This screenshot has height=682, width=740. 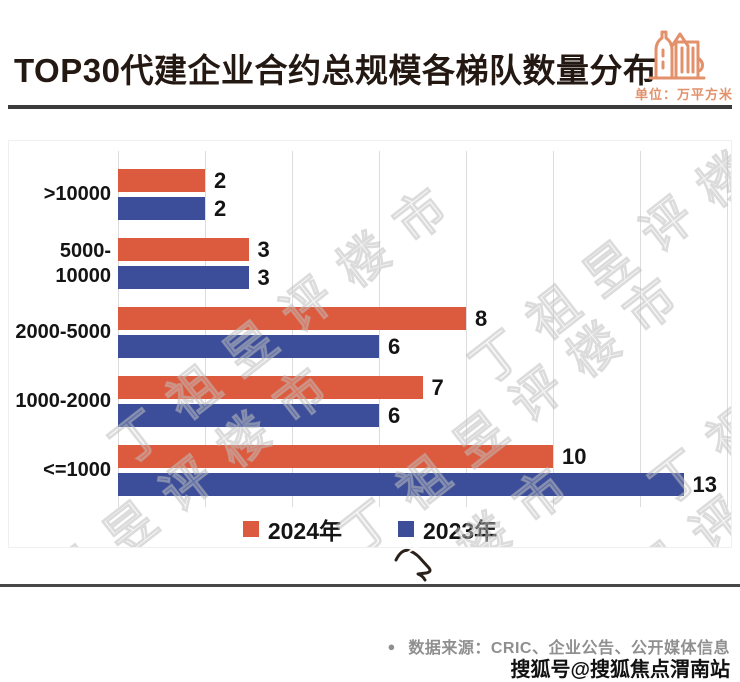 What do you see at coordinates (437, 387) in the screenshot?
I see `value-label: 7` at bounding box center [437, 387].